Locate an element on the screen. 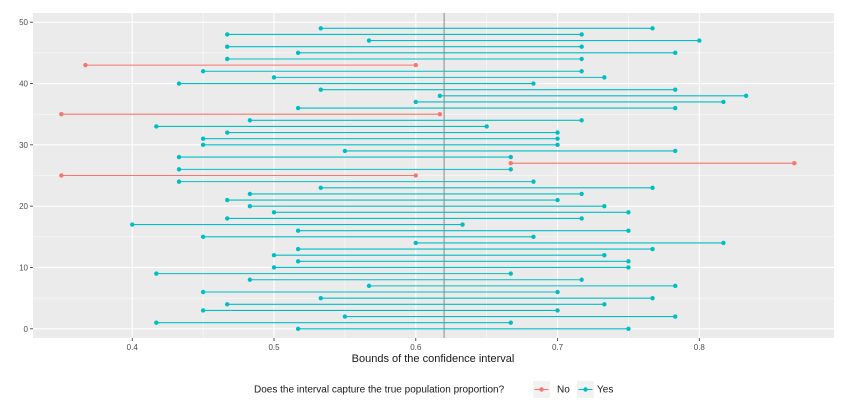  y-tick-label: 50 is located at coordinates (23, 22).